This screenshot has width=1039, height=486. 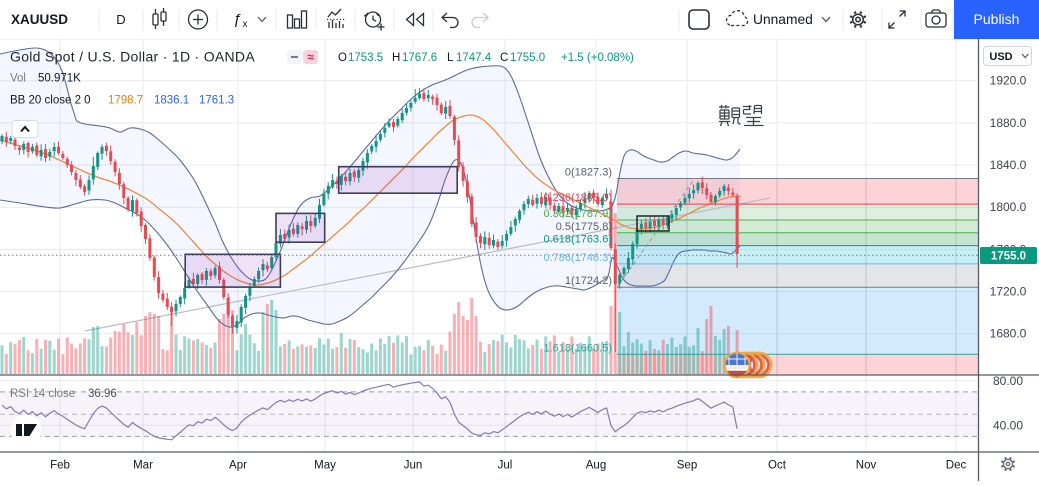 What do you see at coordinates (474, 58) in the screenshot?
I see `svg-text: 1747.4` at bounding box center [474, 58].